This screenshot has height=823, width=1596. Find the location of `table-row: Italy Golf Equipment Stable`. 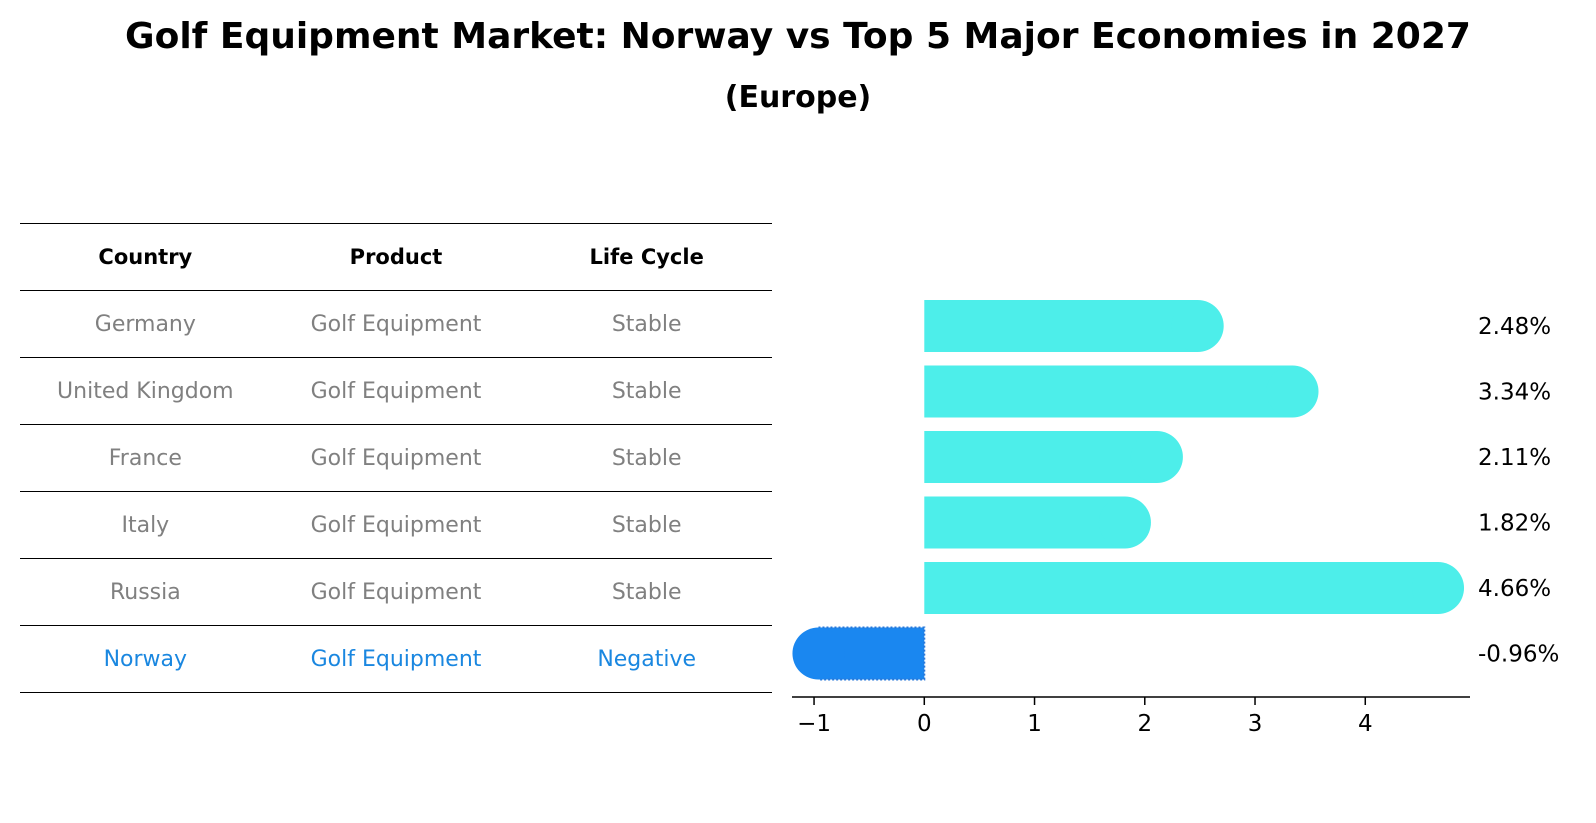

table-row: Italy Golf Equipment Stable is located at coordinates (396, 525).